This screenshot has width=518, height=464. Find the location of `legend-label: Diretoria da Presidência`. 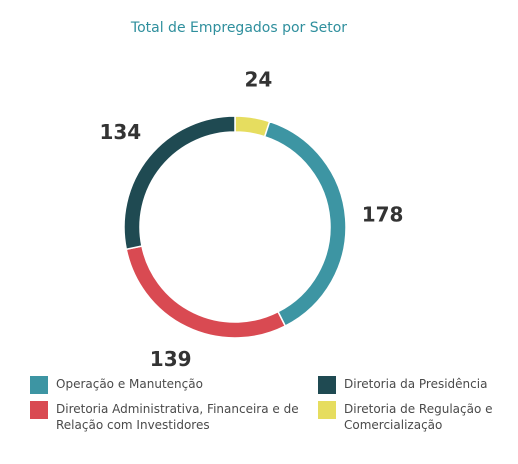

legend-label: Diretoria da Presidência is located at coordinates (416, 384).